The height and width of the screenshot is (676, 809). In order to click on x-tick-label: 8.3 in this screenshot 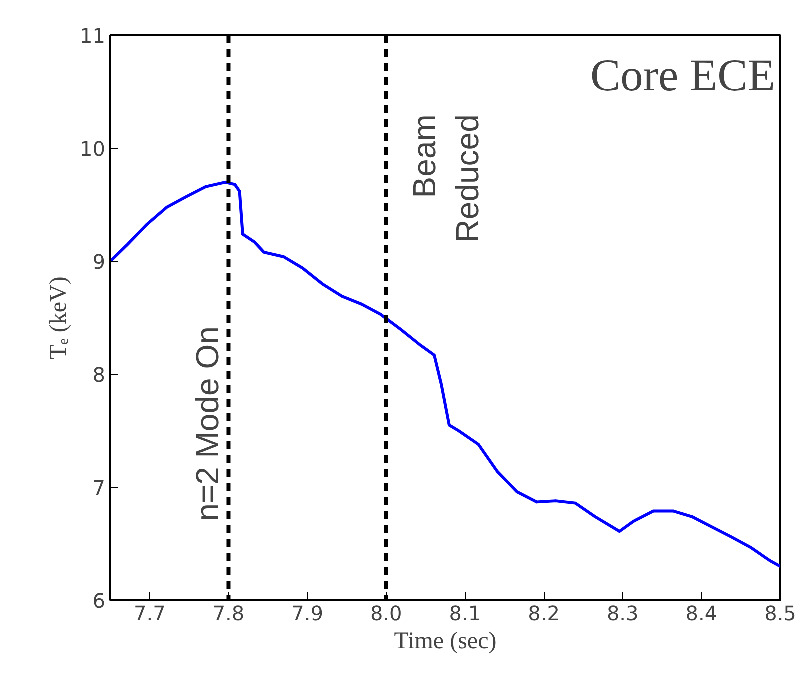, I will do `click(622, 614)`.